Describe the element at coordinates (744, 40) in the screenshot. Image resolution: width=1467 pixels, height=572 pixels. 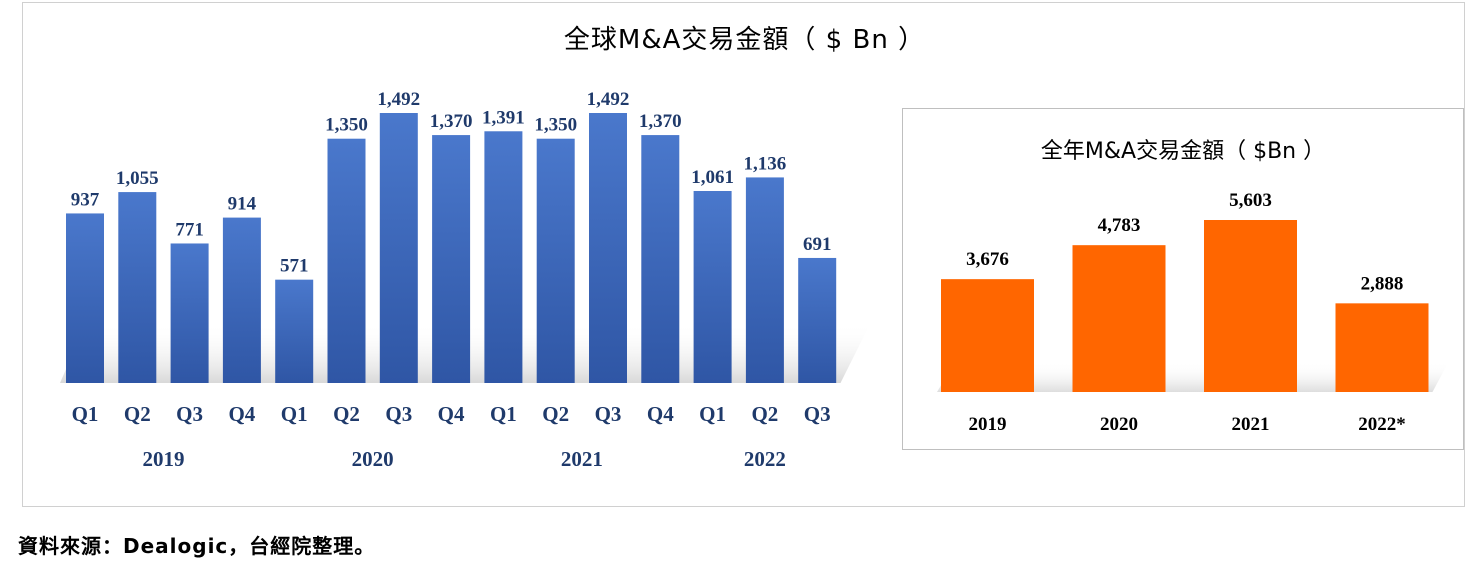
I see `main-chart-title: 全球M&A交易金額（ $ Bn ）` at that location.